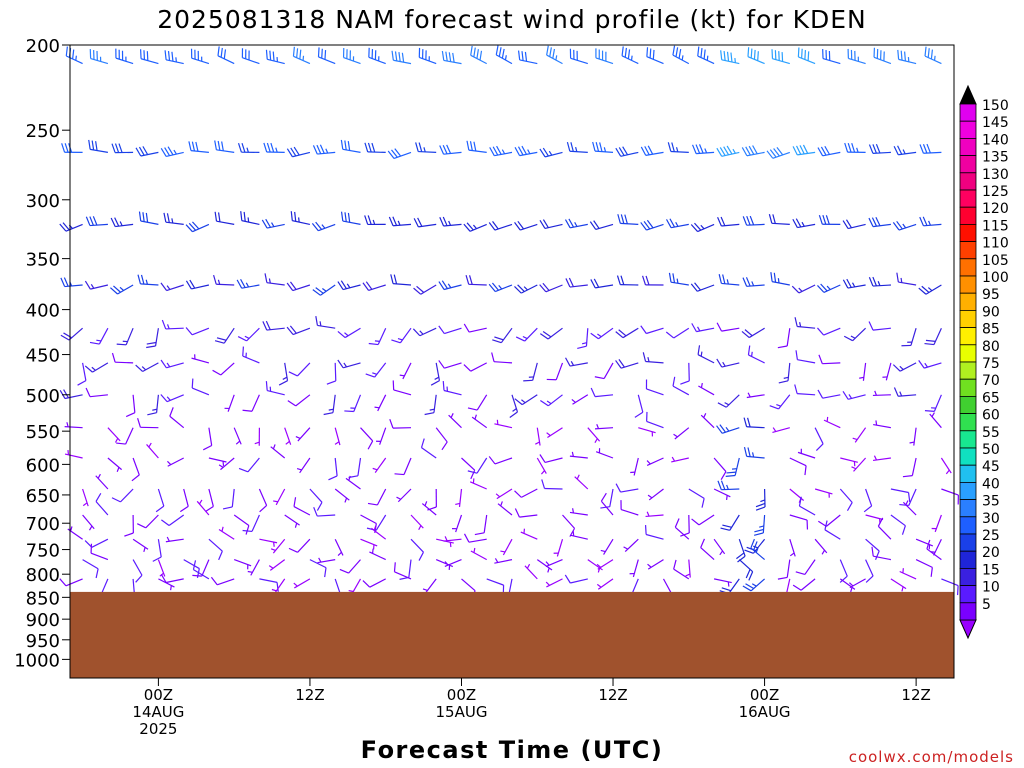 The width and height of the screenshot is (1024, 768). What do you see at coordinates (991, 519) in the screenshot?
I see `colorbar-label: 30` at bounding box center [991, 519].